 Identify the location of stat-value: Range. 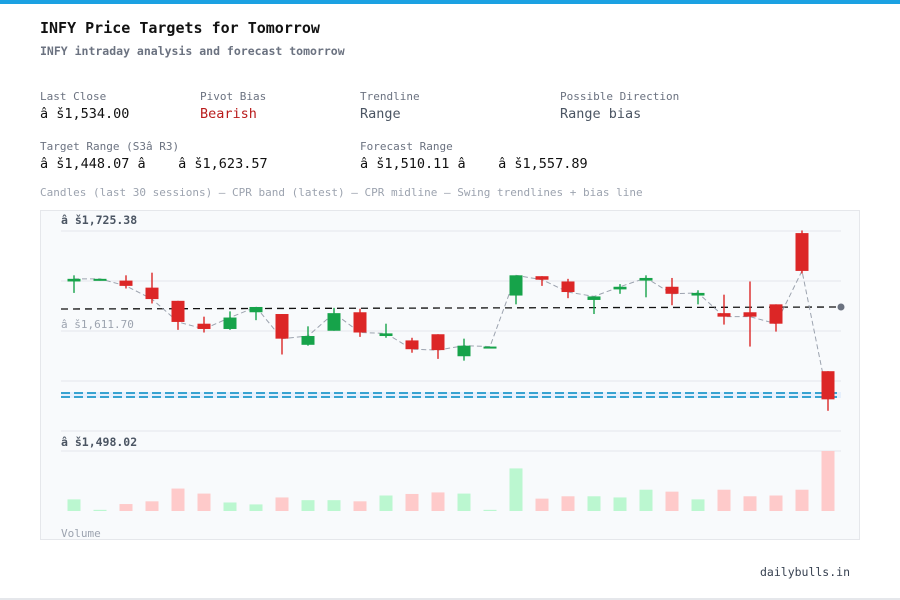
(380, 114).